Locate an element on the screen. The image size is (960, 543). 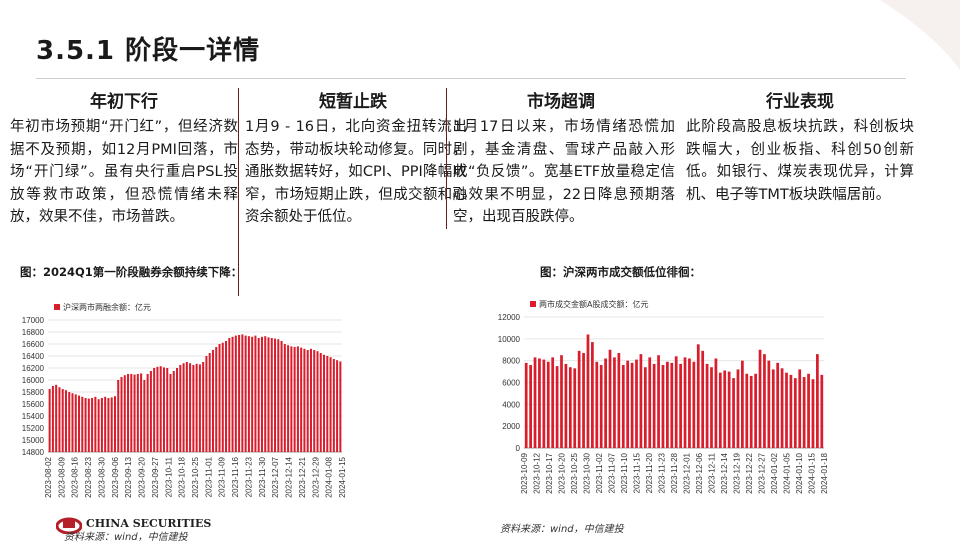
x-tick-label: 2023-12-27 is located at coordinates (762, 472).